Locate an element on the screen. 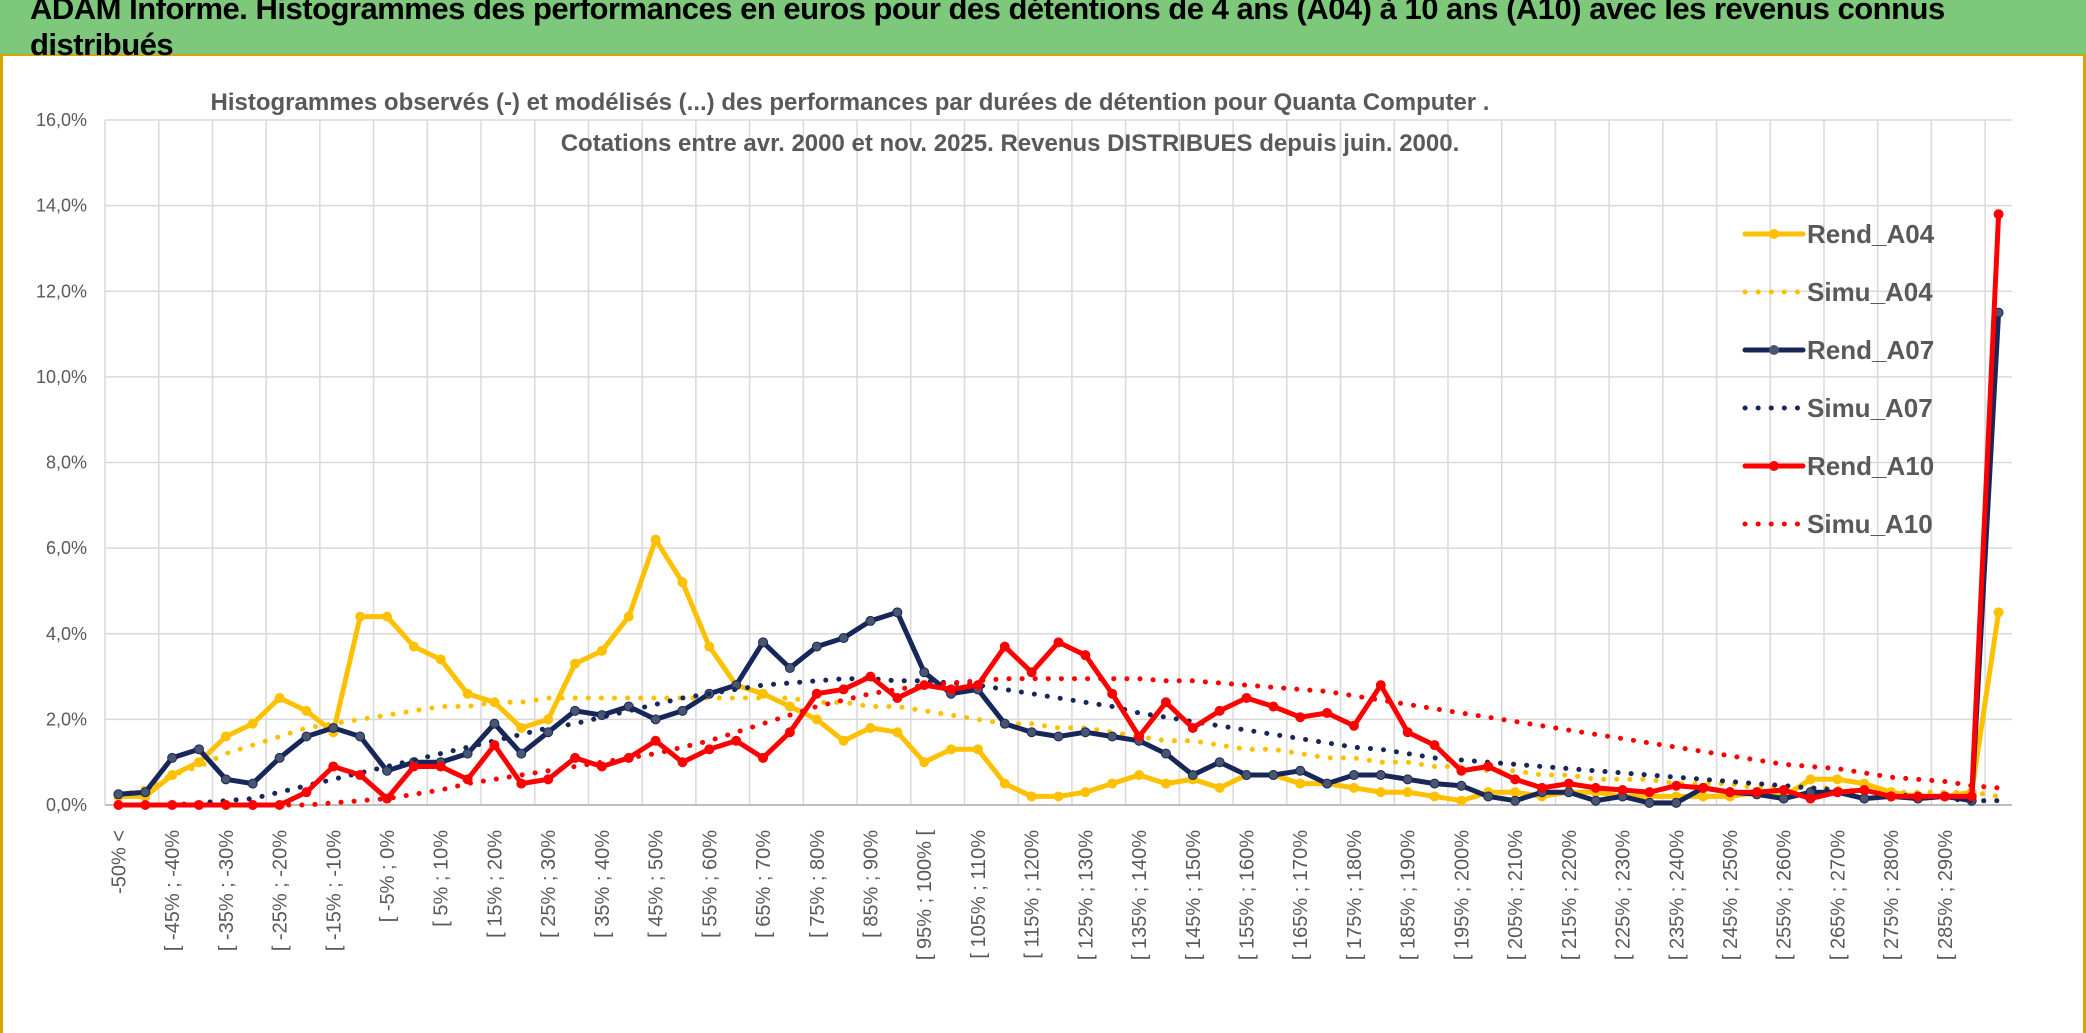  x-tick-label: [ 225% ; 230% is located at coordinates (1624, 895).